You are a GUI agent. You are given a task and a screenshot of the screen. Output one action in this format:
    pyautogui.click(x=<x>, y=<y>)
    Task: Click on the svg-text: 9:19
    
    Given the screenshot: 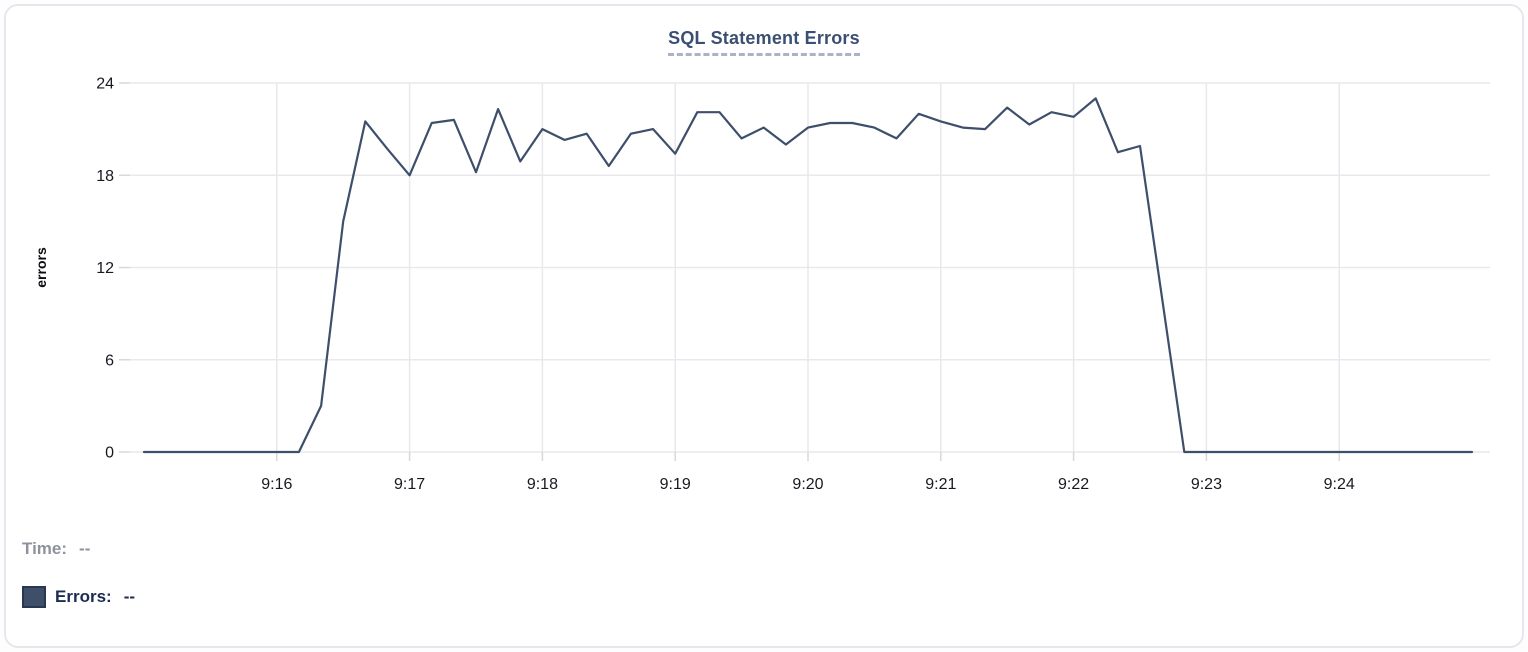 What is the action you would take?
    pyautogui.click(x=675, y=484)
    